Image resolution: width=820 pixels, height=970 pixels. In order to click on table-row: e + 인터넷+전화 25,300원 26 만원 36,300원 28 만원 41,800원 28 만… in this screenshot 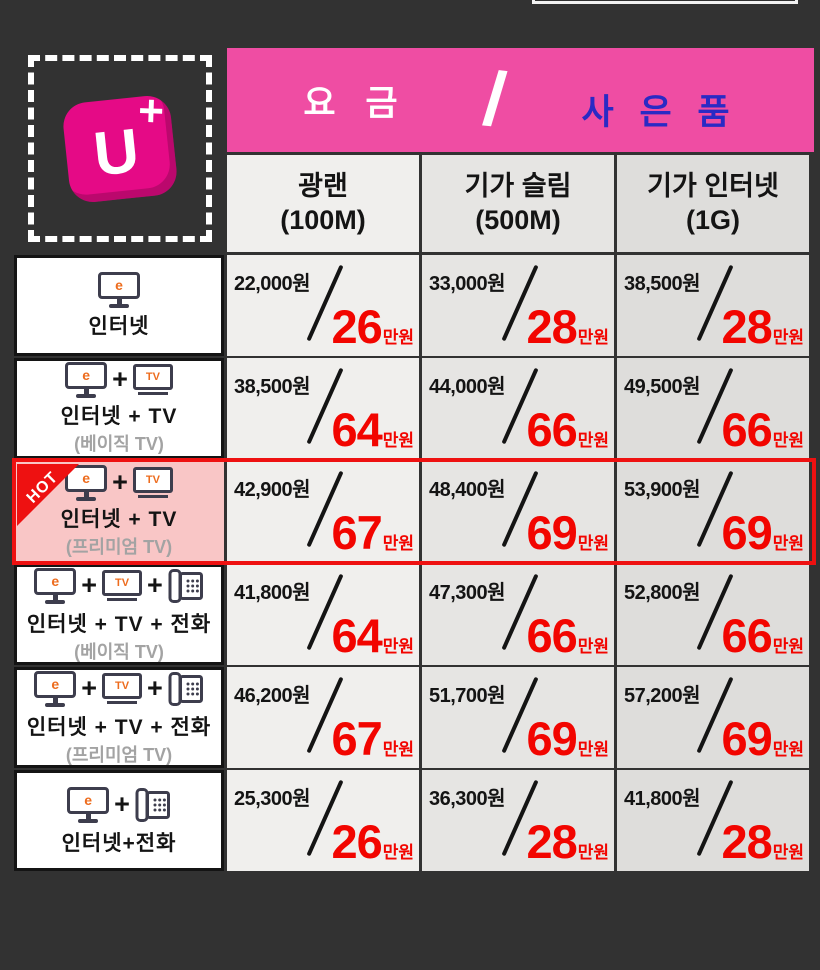, I will do `click(414, 820)`.